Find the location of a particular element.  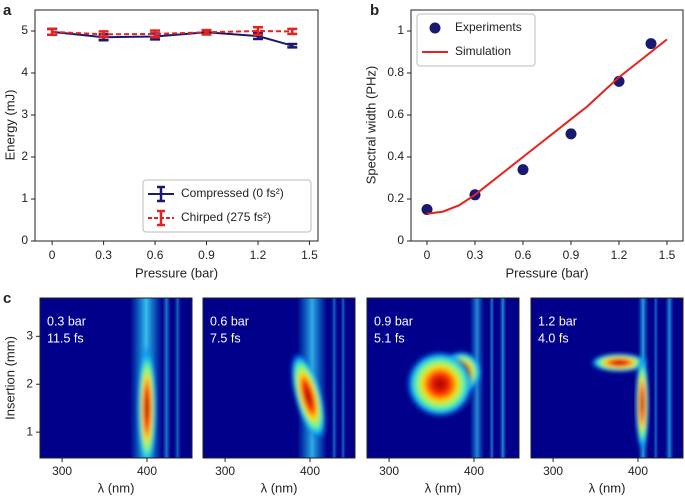

duration-label: 11.5 fs is located at coordinates (65, 338).